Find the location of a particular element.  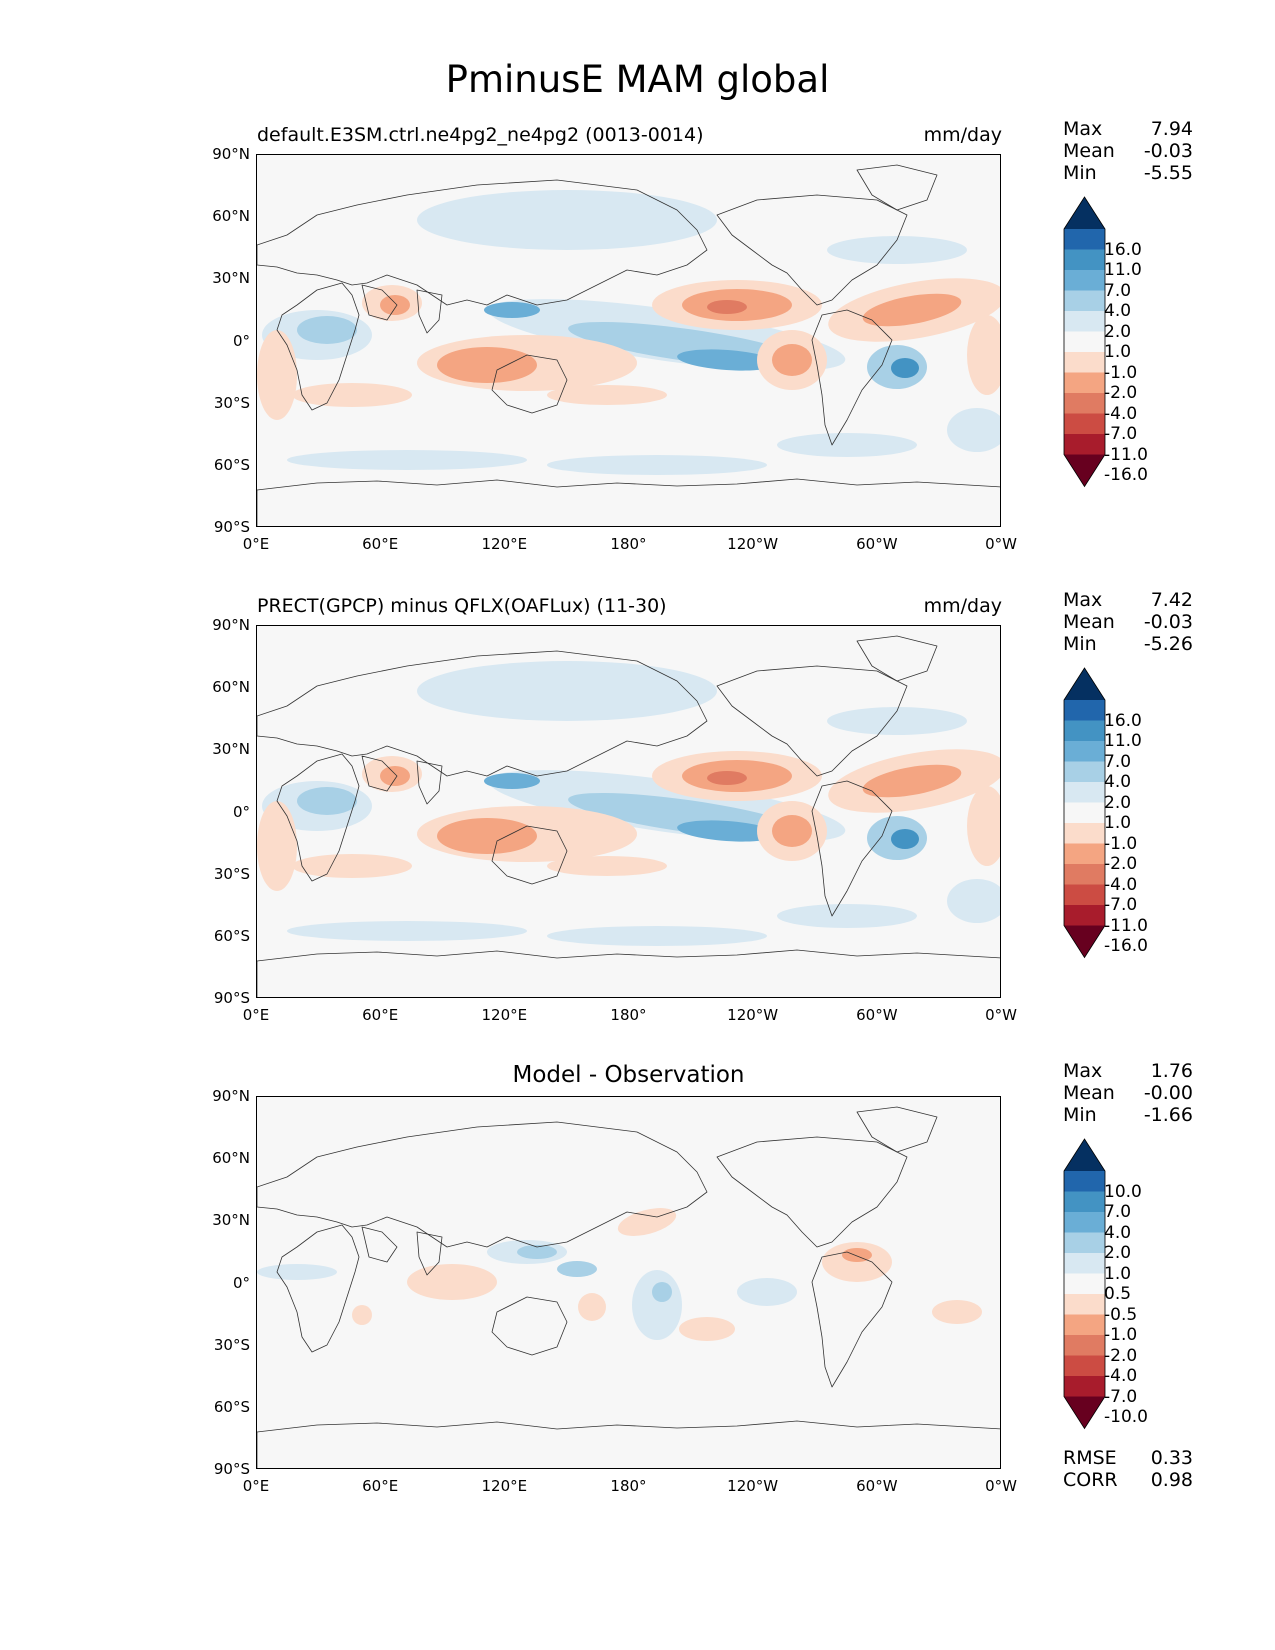

africa-dry-diff is located at coordinates (362, 1315).